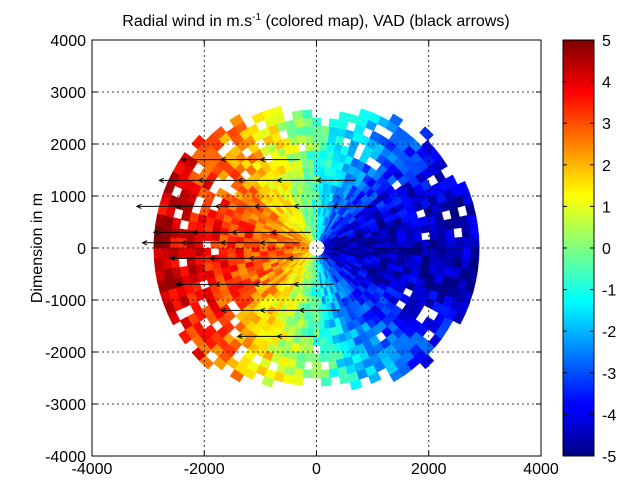 This screenshot has width=634, height=491. I want to click on colorbar-tick-label: -2, so click(609, 332).